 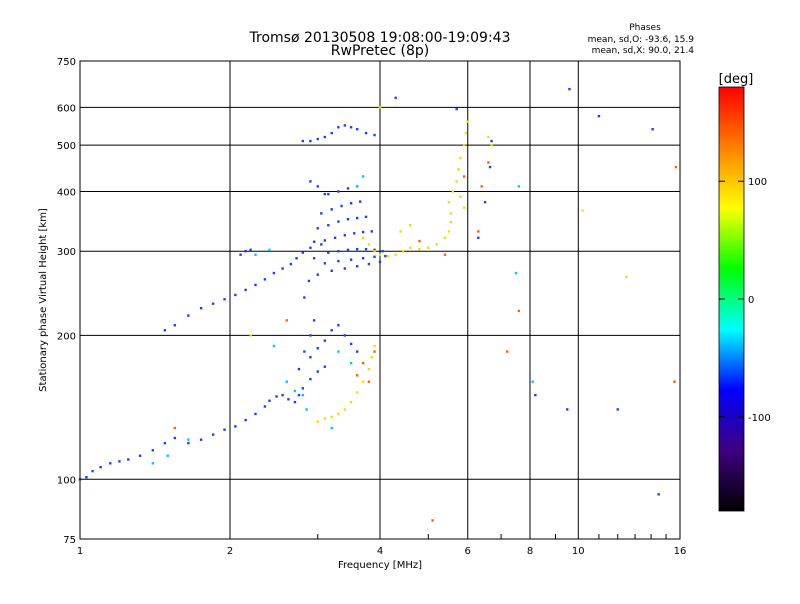 I want to click on stats-heading: Phases, so click(x=645, y=28).